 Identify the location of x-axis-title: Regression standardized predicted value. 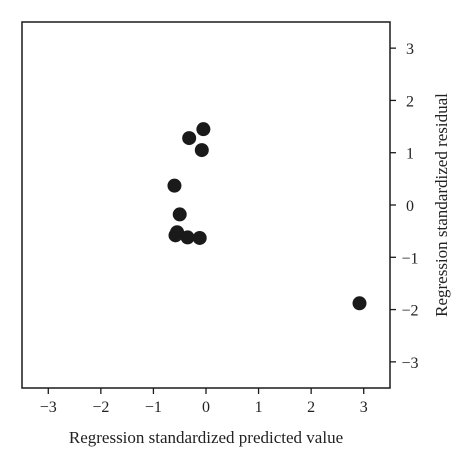
(206, 437).